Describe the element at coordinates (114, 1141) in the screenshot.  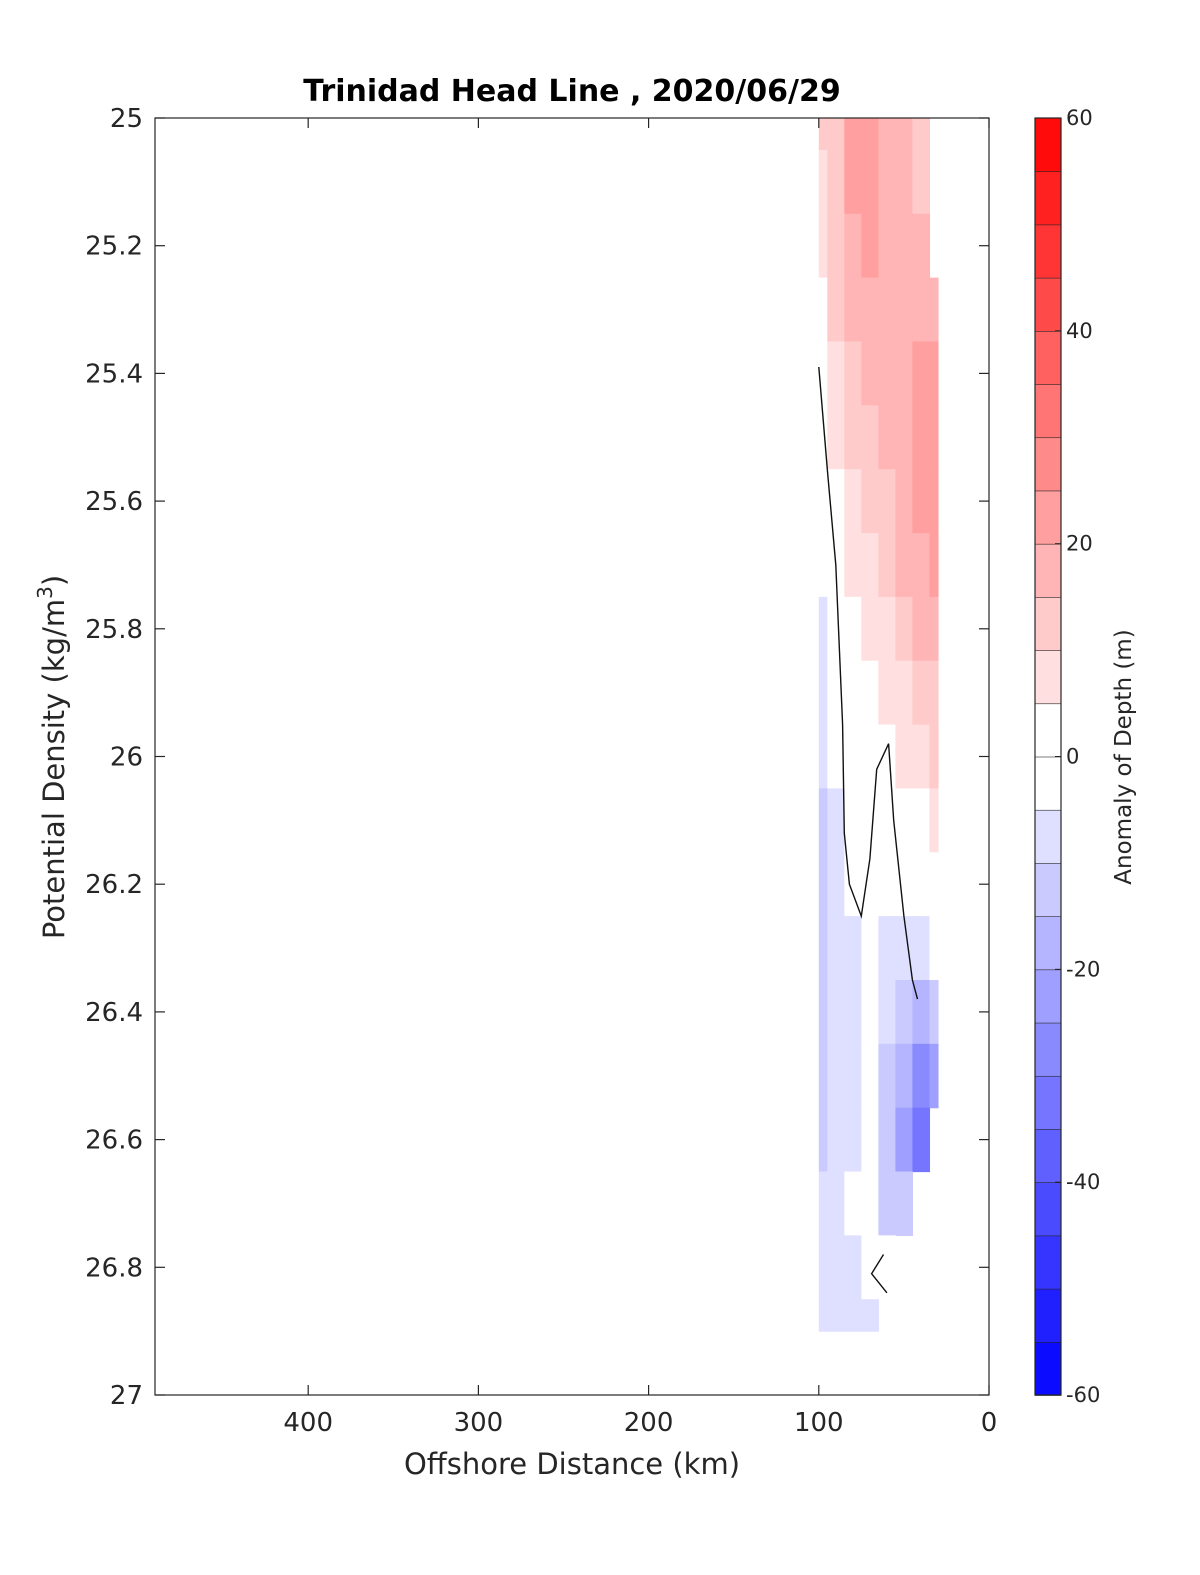
I see `y-tick-label: 26.6` at that location.